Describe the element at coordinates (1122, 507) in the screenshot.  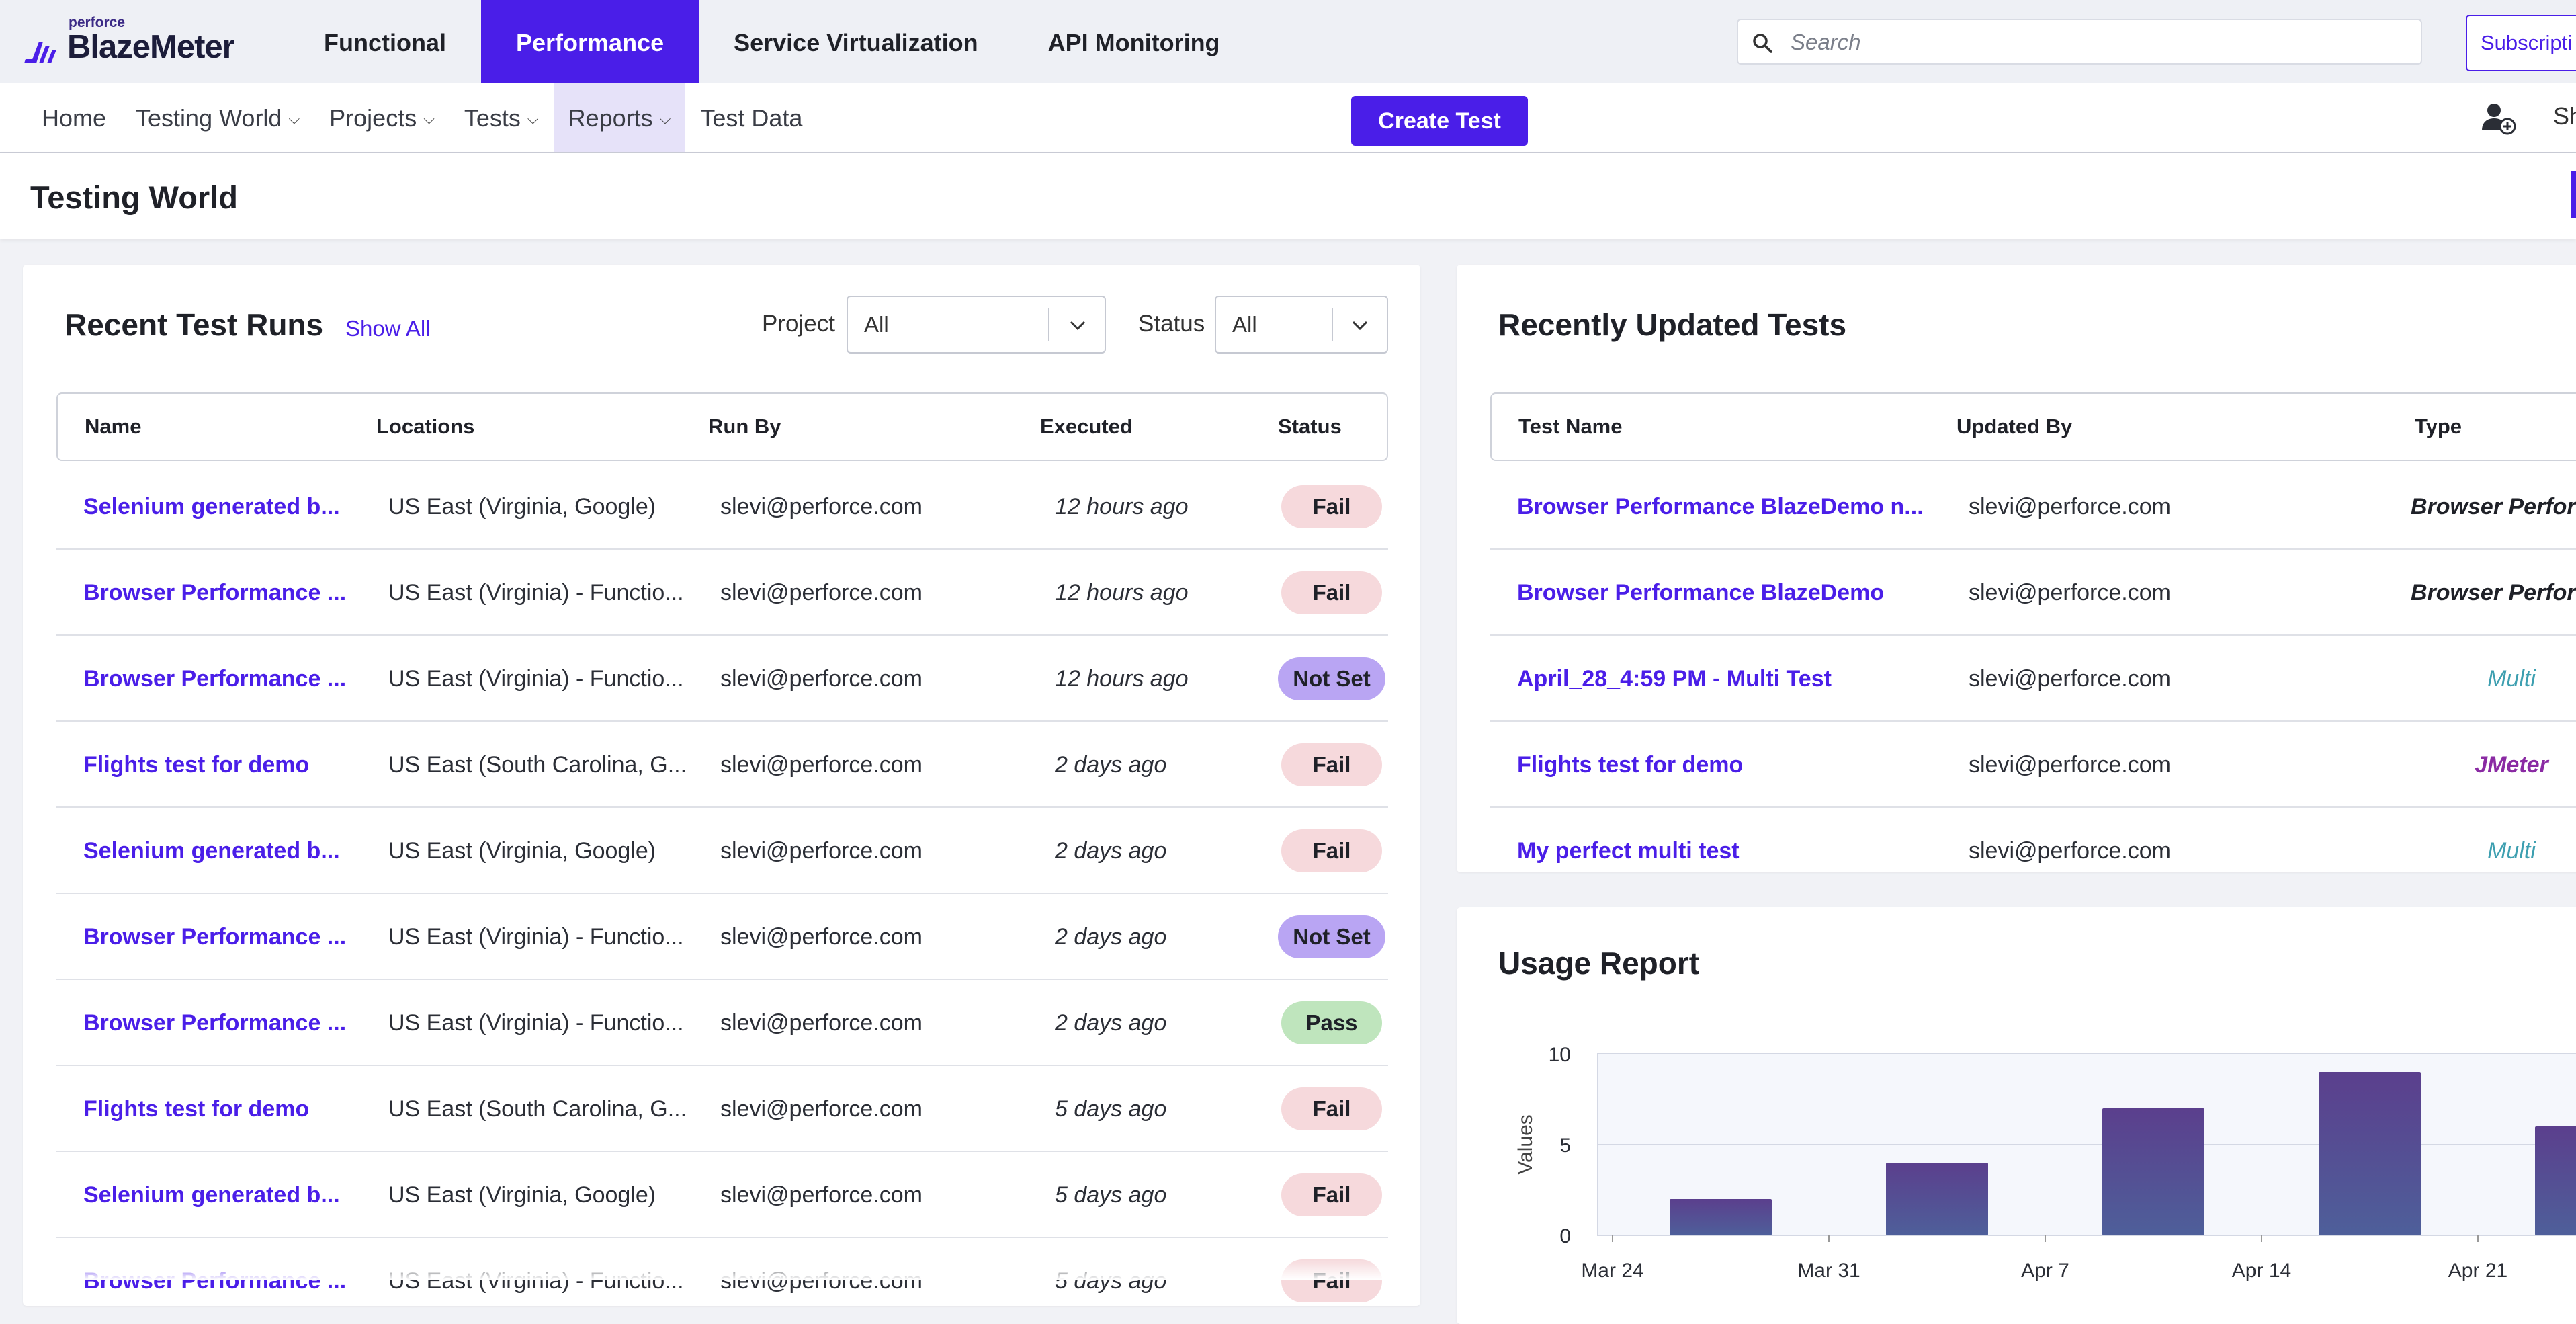
I see `test-run-executed: 12 hours ago` at that location.